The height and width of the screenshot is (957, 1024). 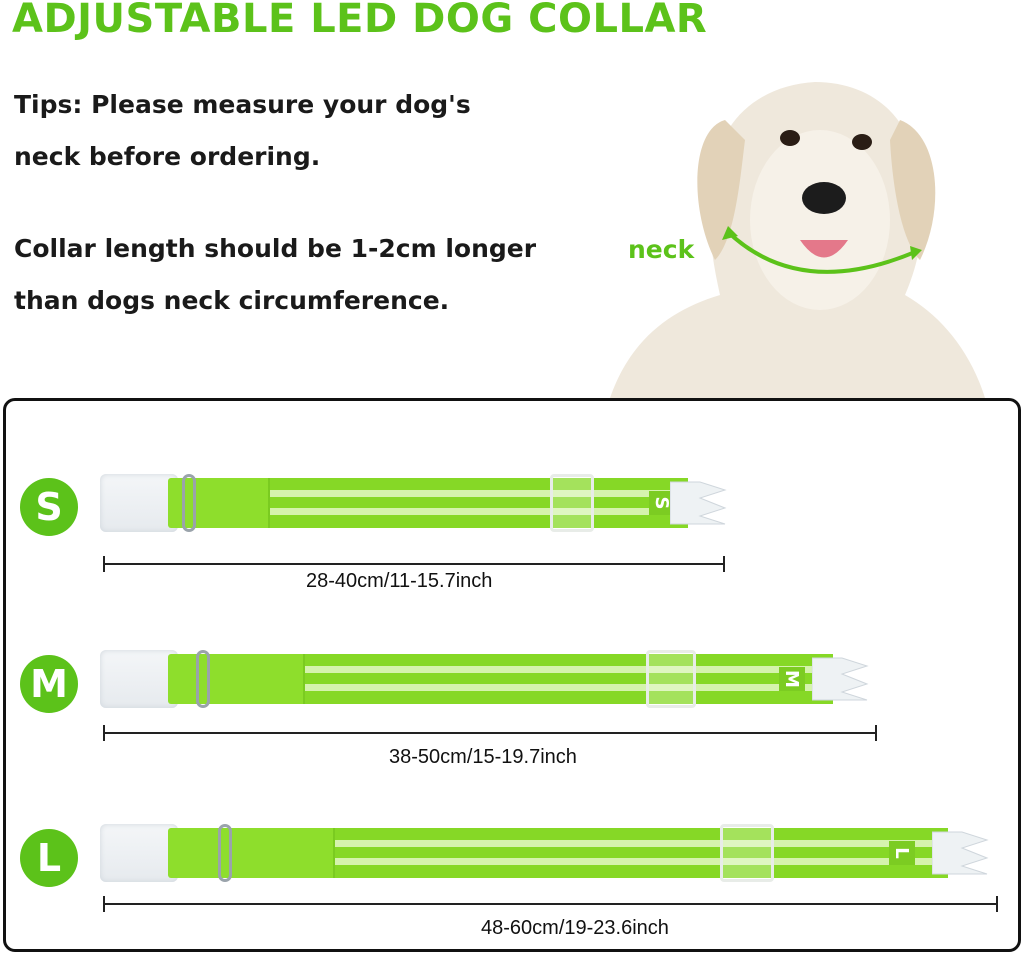 I want to click on page-title: ADJUSTABLE LED DOG COLLAR, so click(x=360, y=21).